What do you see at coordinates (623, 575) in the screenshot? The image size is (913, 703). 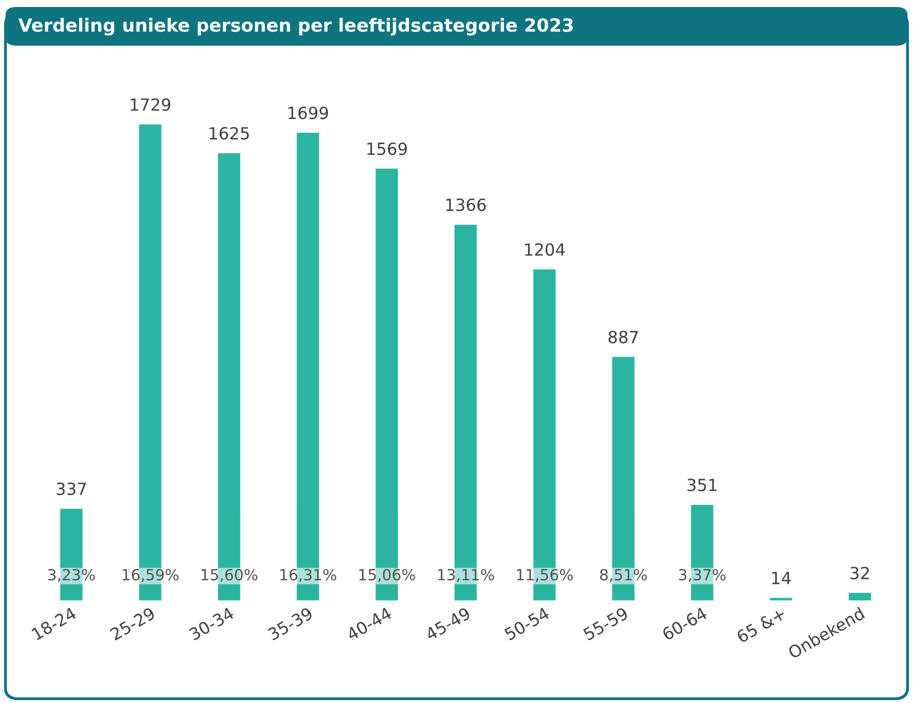 I see `annotation: 8,51%` at bounding box center [623, 575].